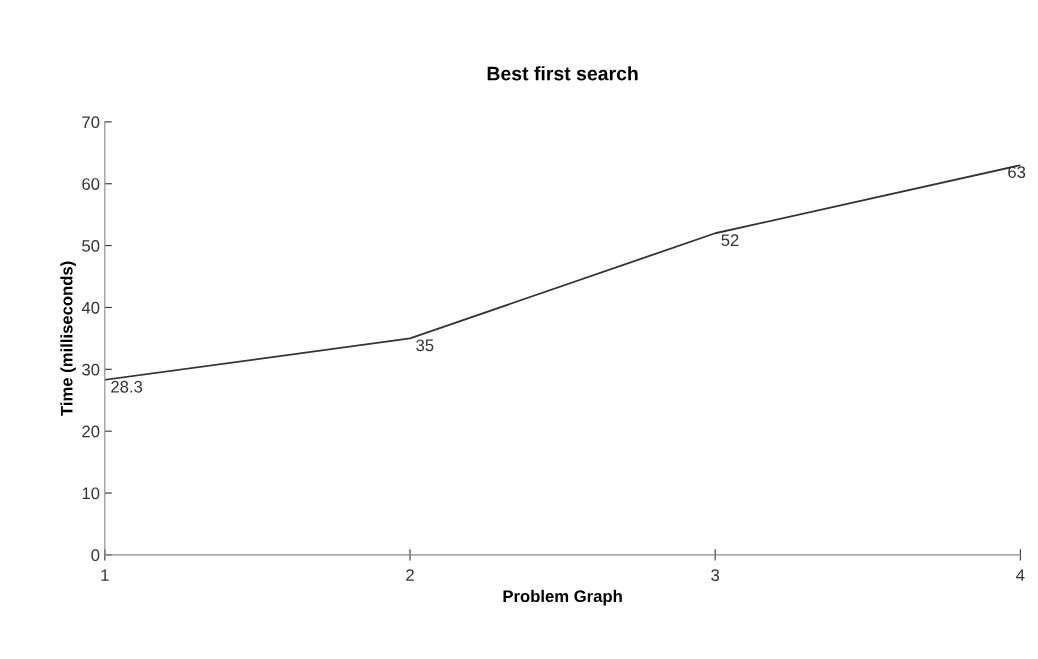 This screenshot has width=1038, height=659. What do you see at coordinates (68, 338) in the screenshot?
I see `y-axis-title: Time (milliseconds)` at bounding box center [68, 338].